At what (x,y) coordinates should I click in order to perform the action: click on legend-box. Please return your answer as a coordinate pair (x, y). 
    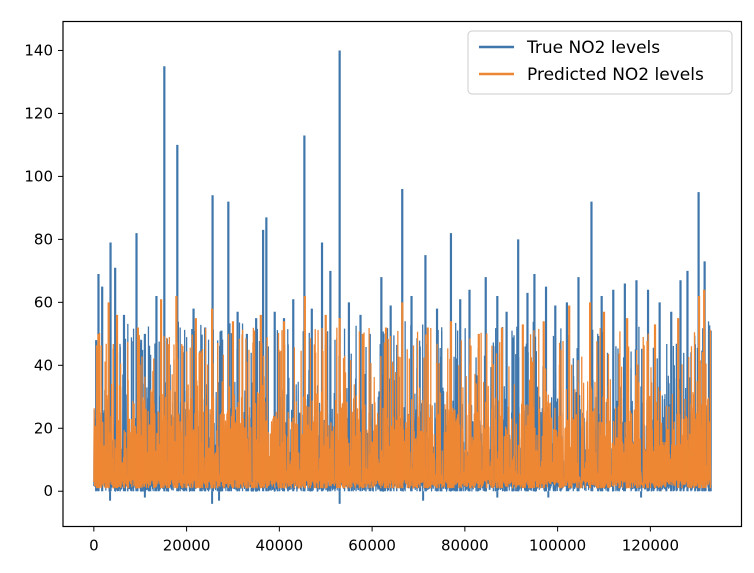
    Looking at the image, I should click on (600, 62).